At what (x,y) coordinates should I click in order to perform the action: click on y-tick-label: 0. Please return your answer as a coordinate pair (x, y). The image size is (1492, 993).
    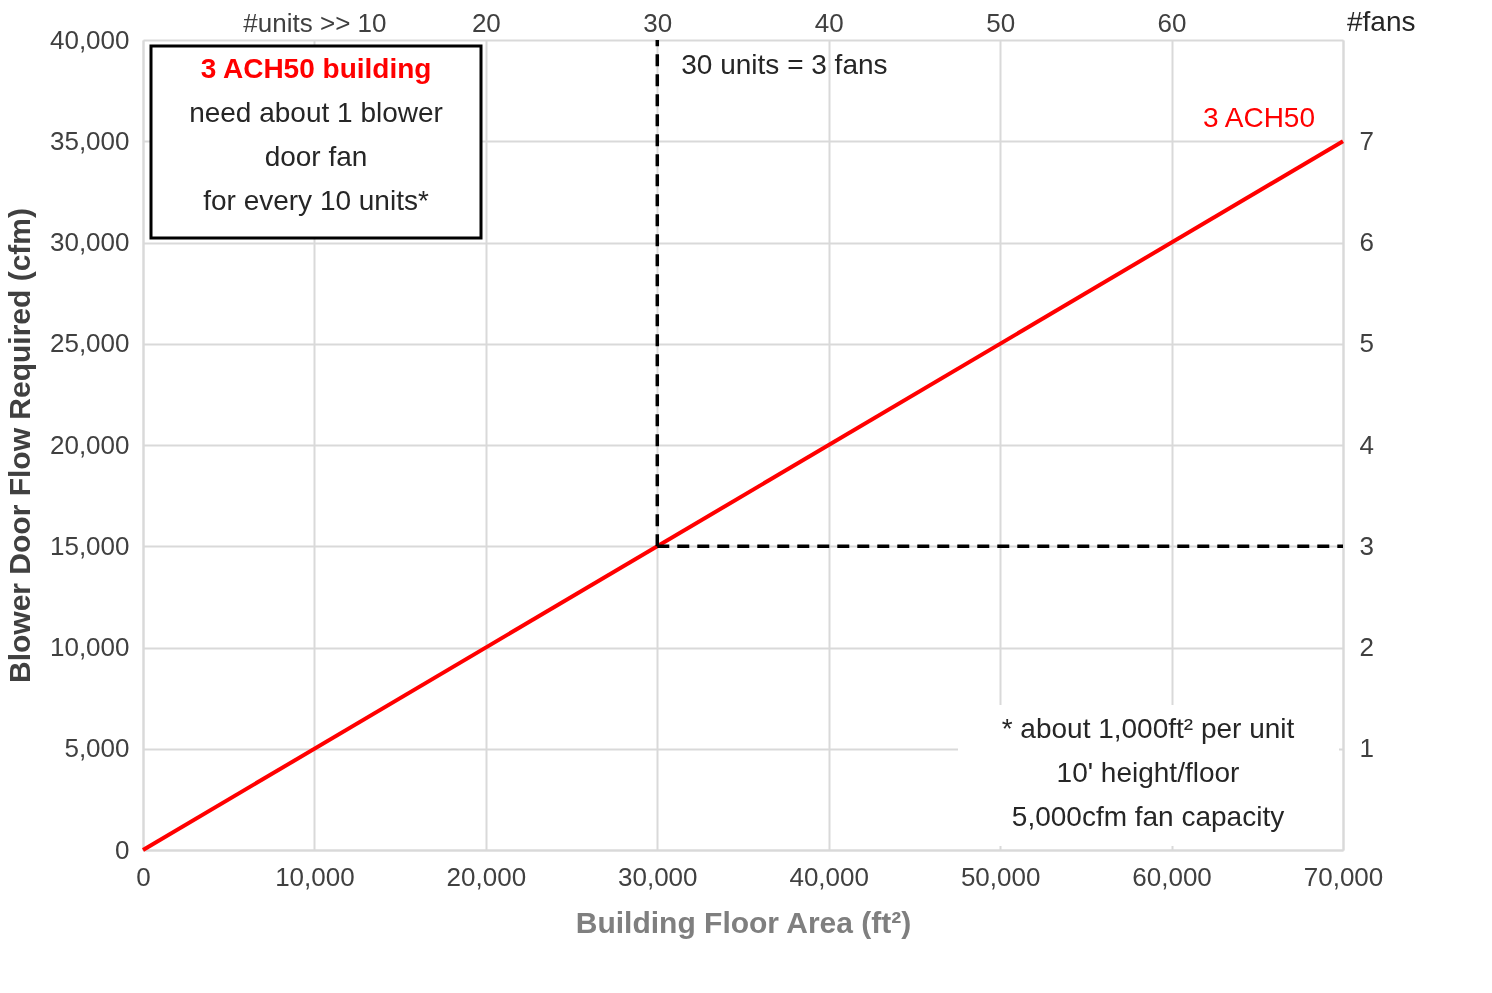
    Looking at the image, I should click on (122, 849).